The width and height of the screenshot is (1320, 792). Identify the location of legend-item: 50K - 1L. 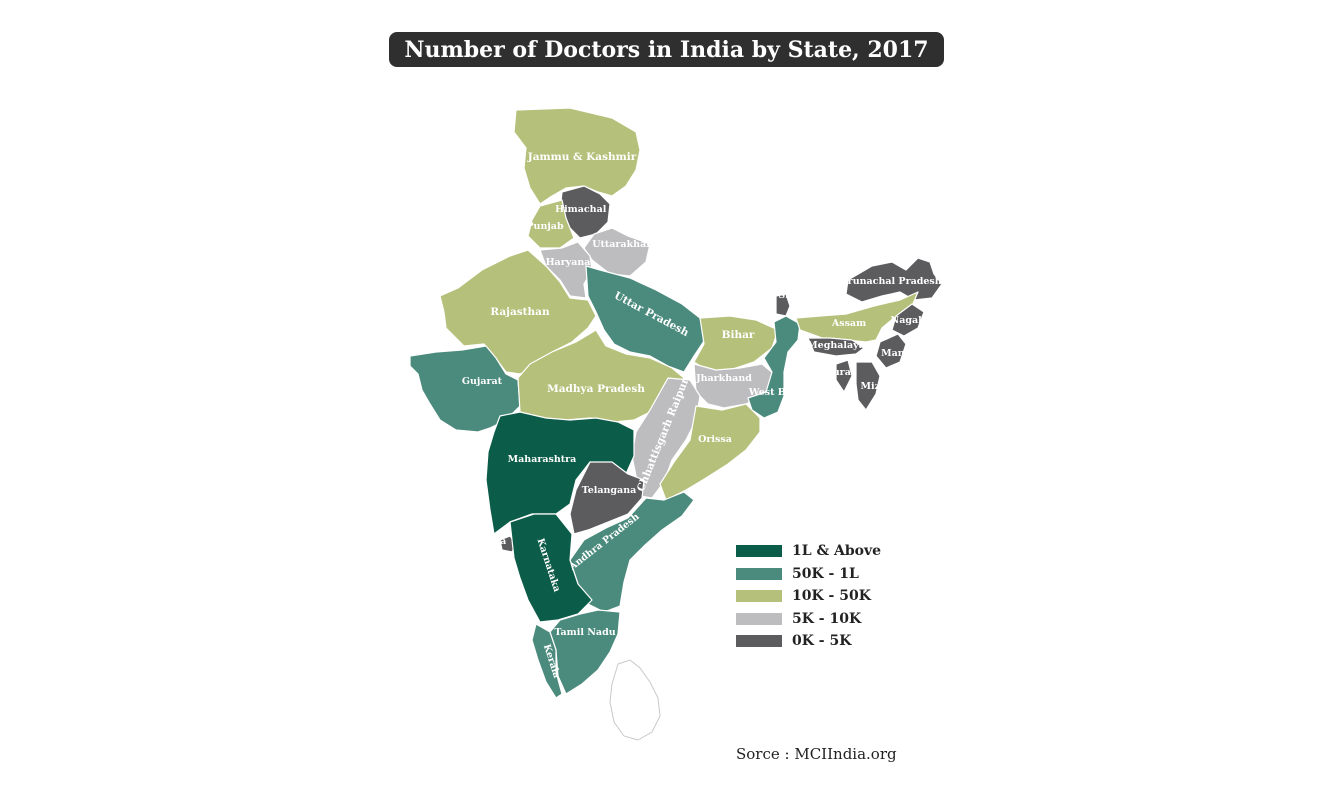
(808, 574).